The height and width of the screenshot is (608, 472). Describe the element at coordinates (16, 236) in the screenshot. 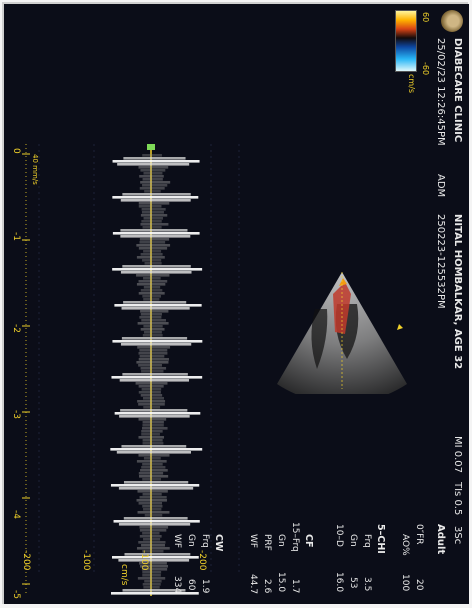

I see `time-tick-minus1: -1` at that location.